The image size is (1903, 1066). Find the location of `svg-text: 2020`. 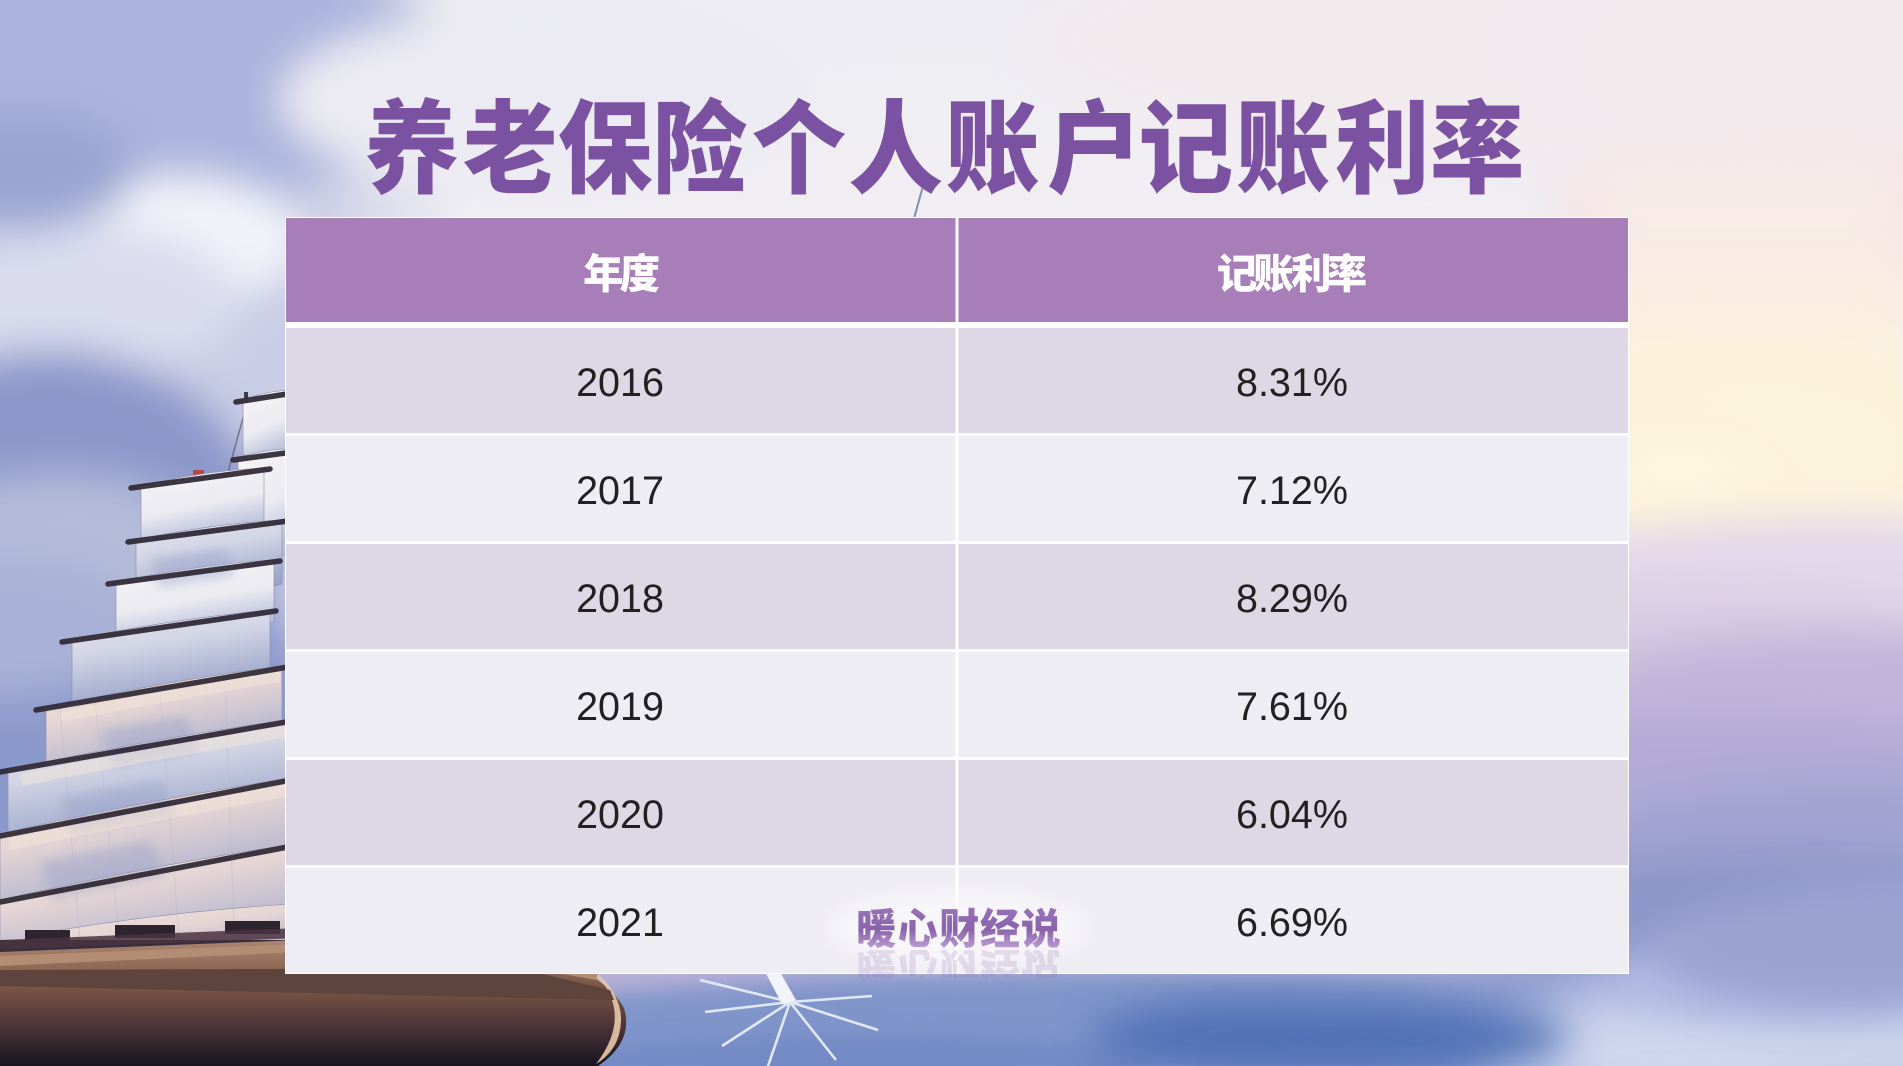

svg-text: 2020 is located at coordinates (620, 815).